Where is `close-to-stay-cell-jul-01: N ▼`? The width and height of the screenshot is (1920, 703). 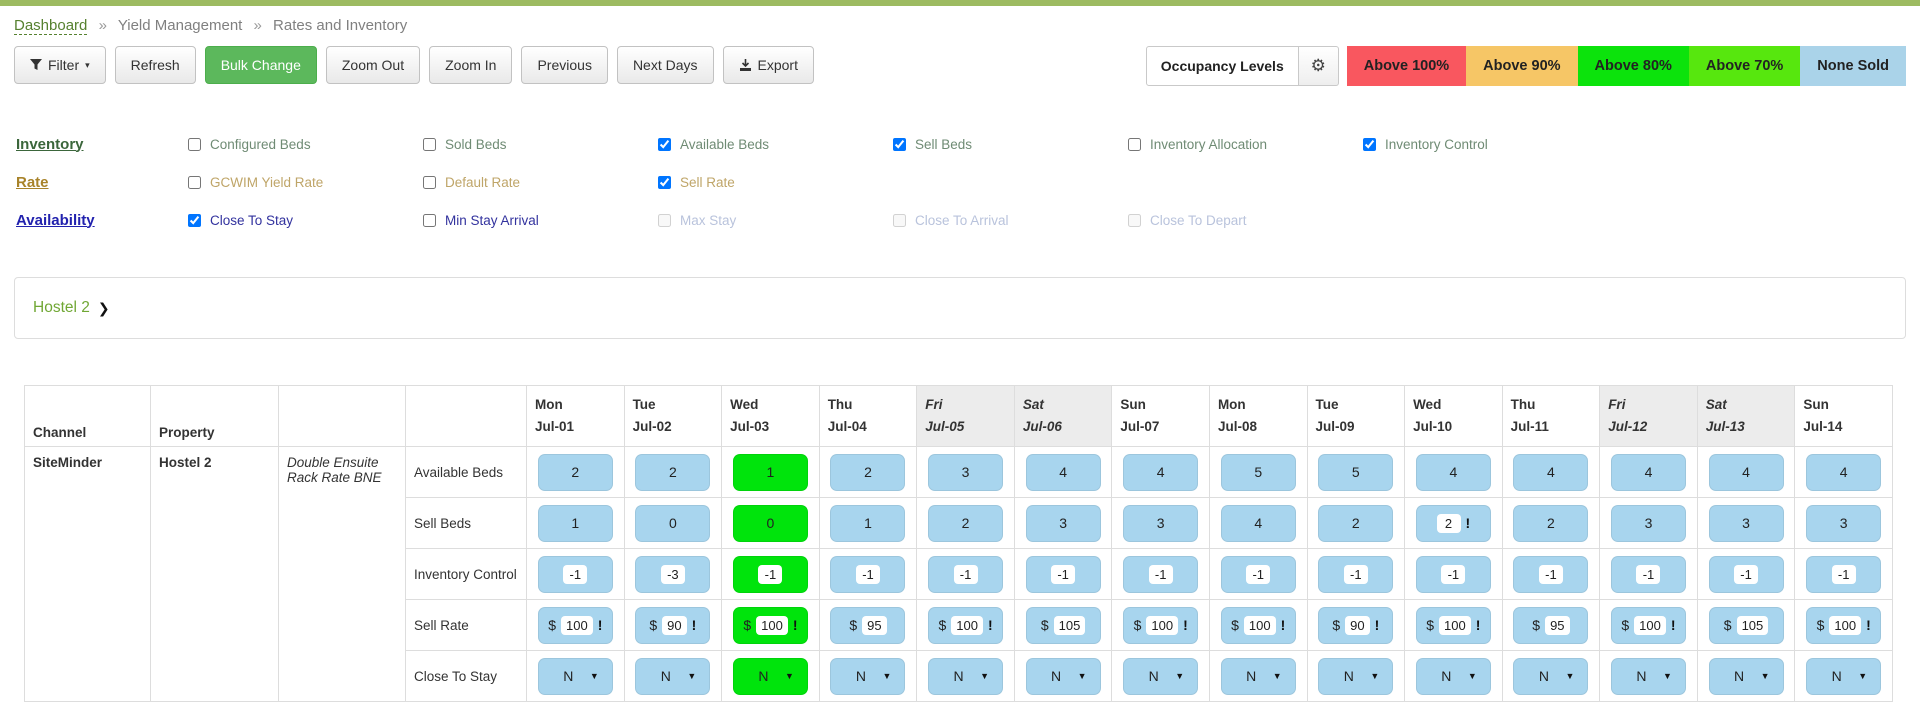
close-to-stay-cell-jul-01: N ▼ is located at coordinates (575, 676).